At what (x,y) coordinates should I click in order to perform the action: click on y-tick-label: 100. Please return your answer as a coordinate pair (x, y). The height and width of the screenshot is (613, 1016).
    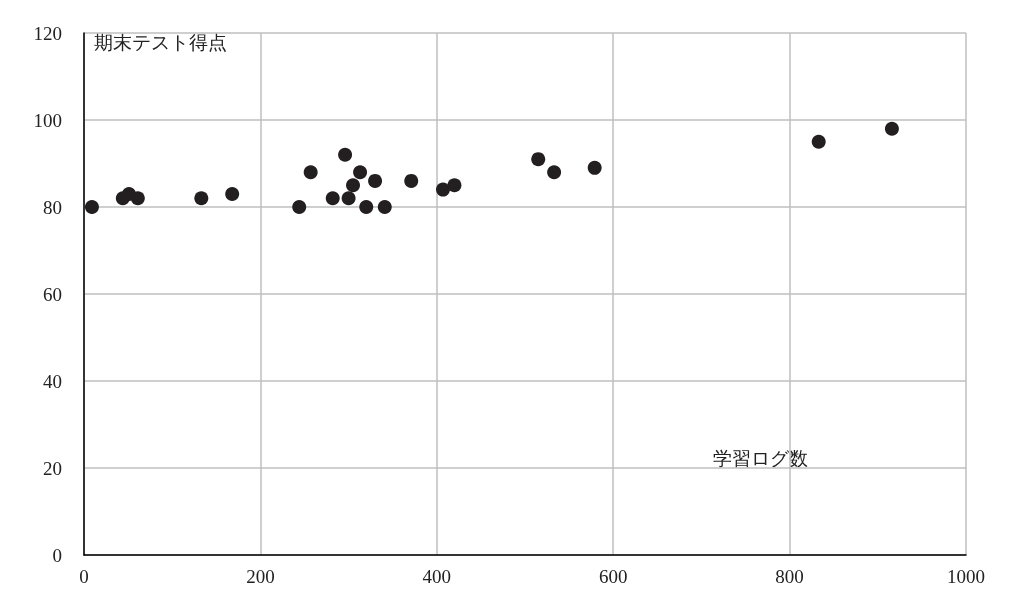
    Looking at the image, I should click on (47, 120).